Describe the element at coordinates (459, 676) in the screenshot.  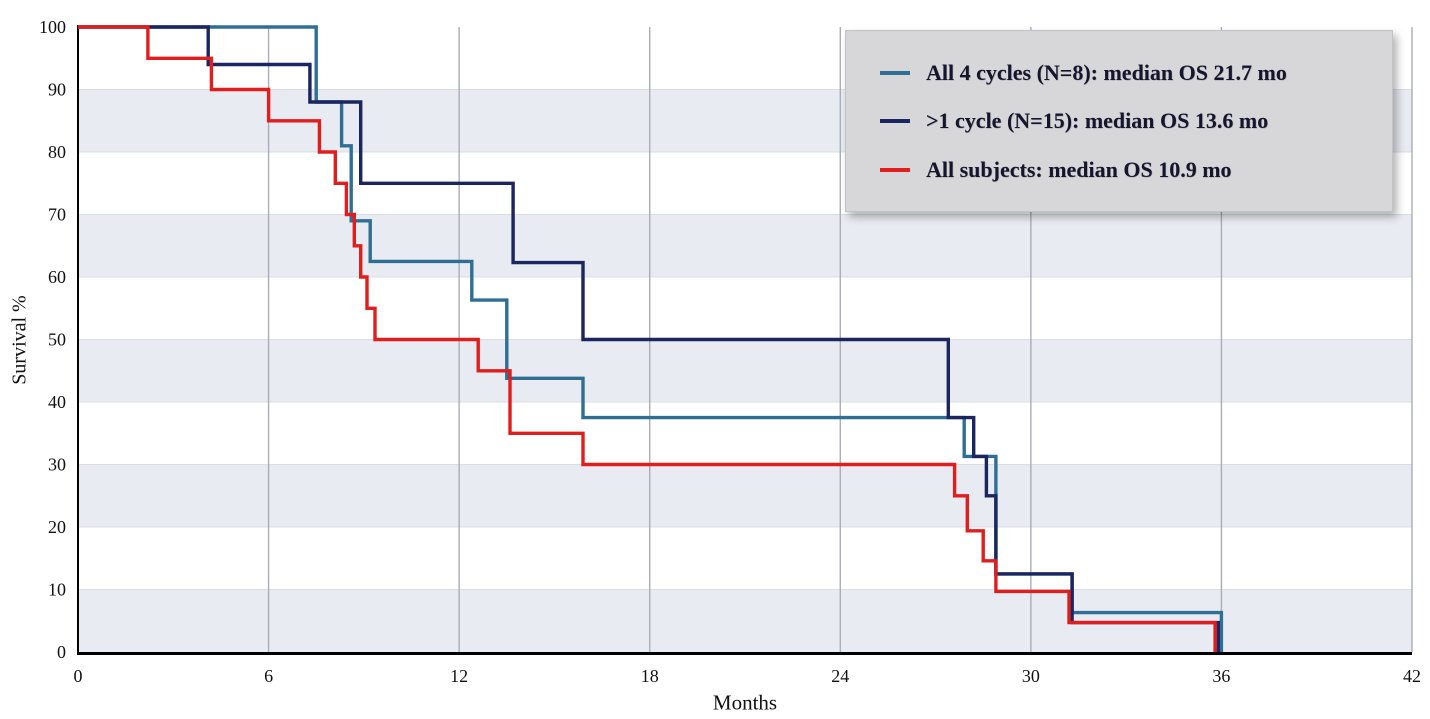
I see `svg-text: 12` at that location.